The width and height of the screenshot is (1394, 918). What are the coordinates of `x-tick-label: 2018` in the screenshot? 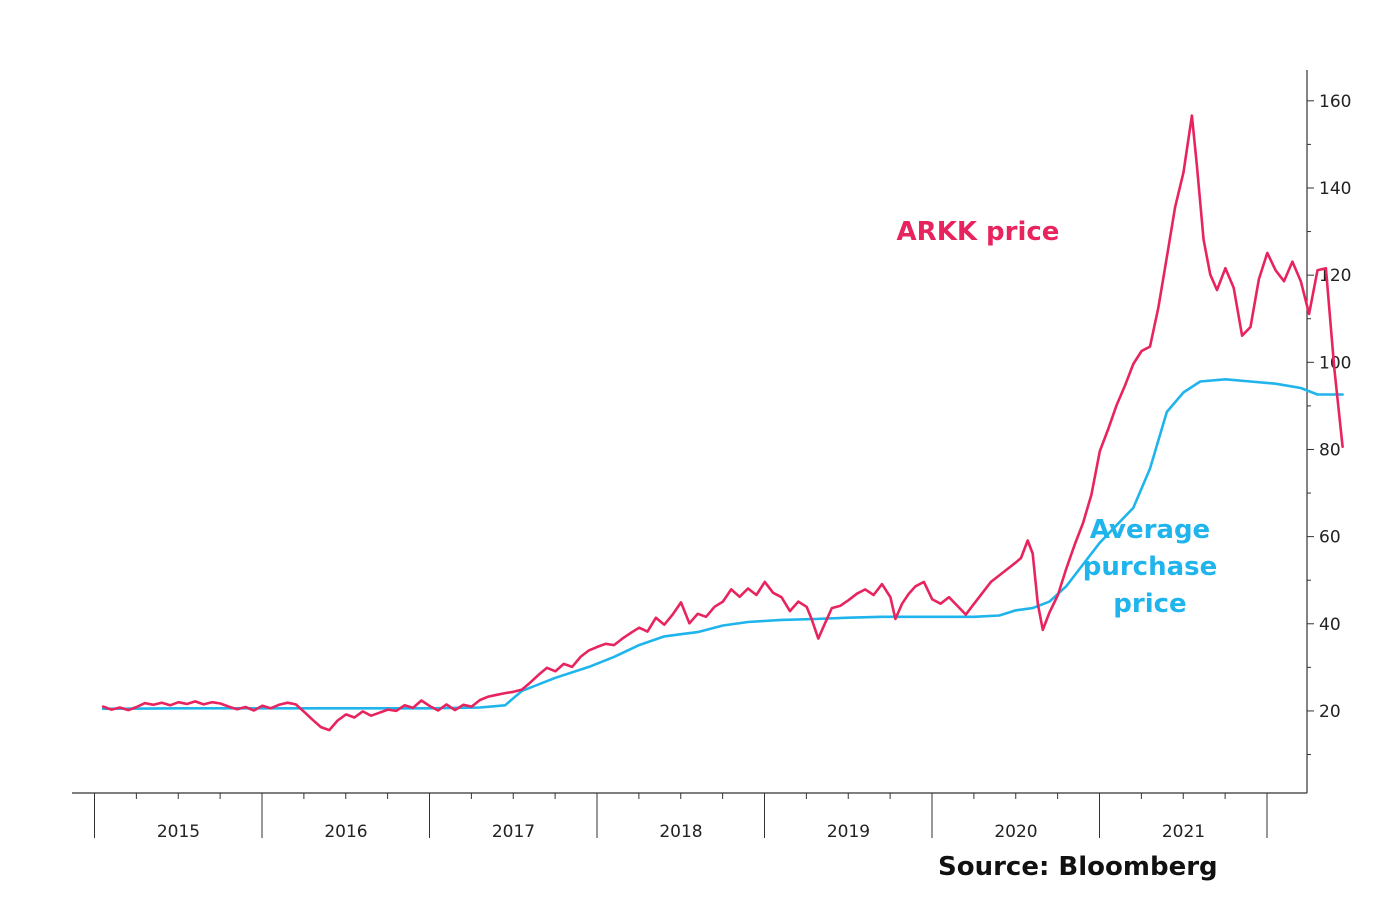 It's located at (680, 832).